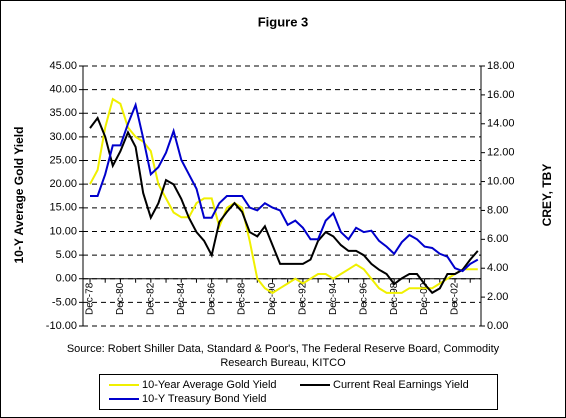  Describe the element at coordinates (63, 208) in the screenshot. I see `y-tick-label: 15.00` at that location.